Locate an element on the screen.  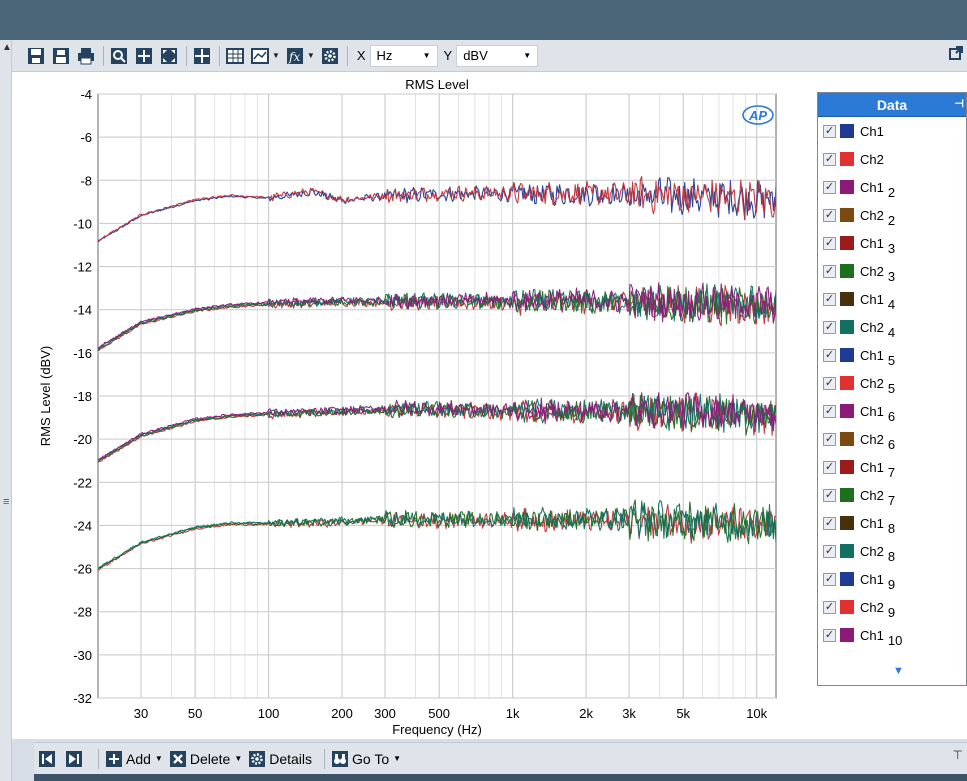
legend-header: Data ⊣ is located at coordinates (892, 105).